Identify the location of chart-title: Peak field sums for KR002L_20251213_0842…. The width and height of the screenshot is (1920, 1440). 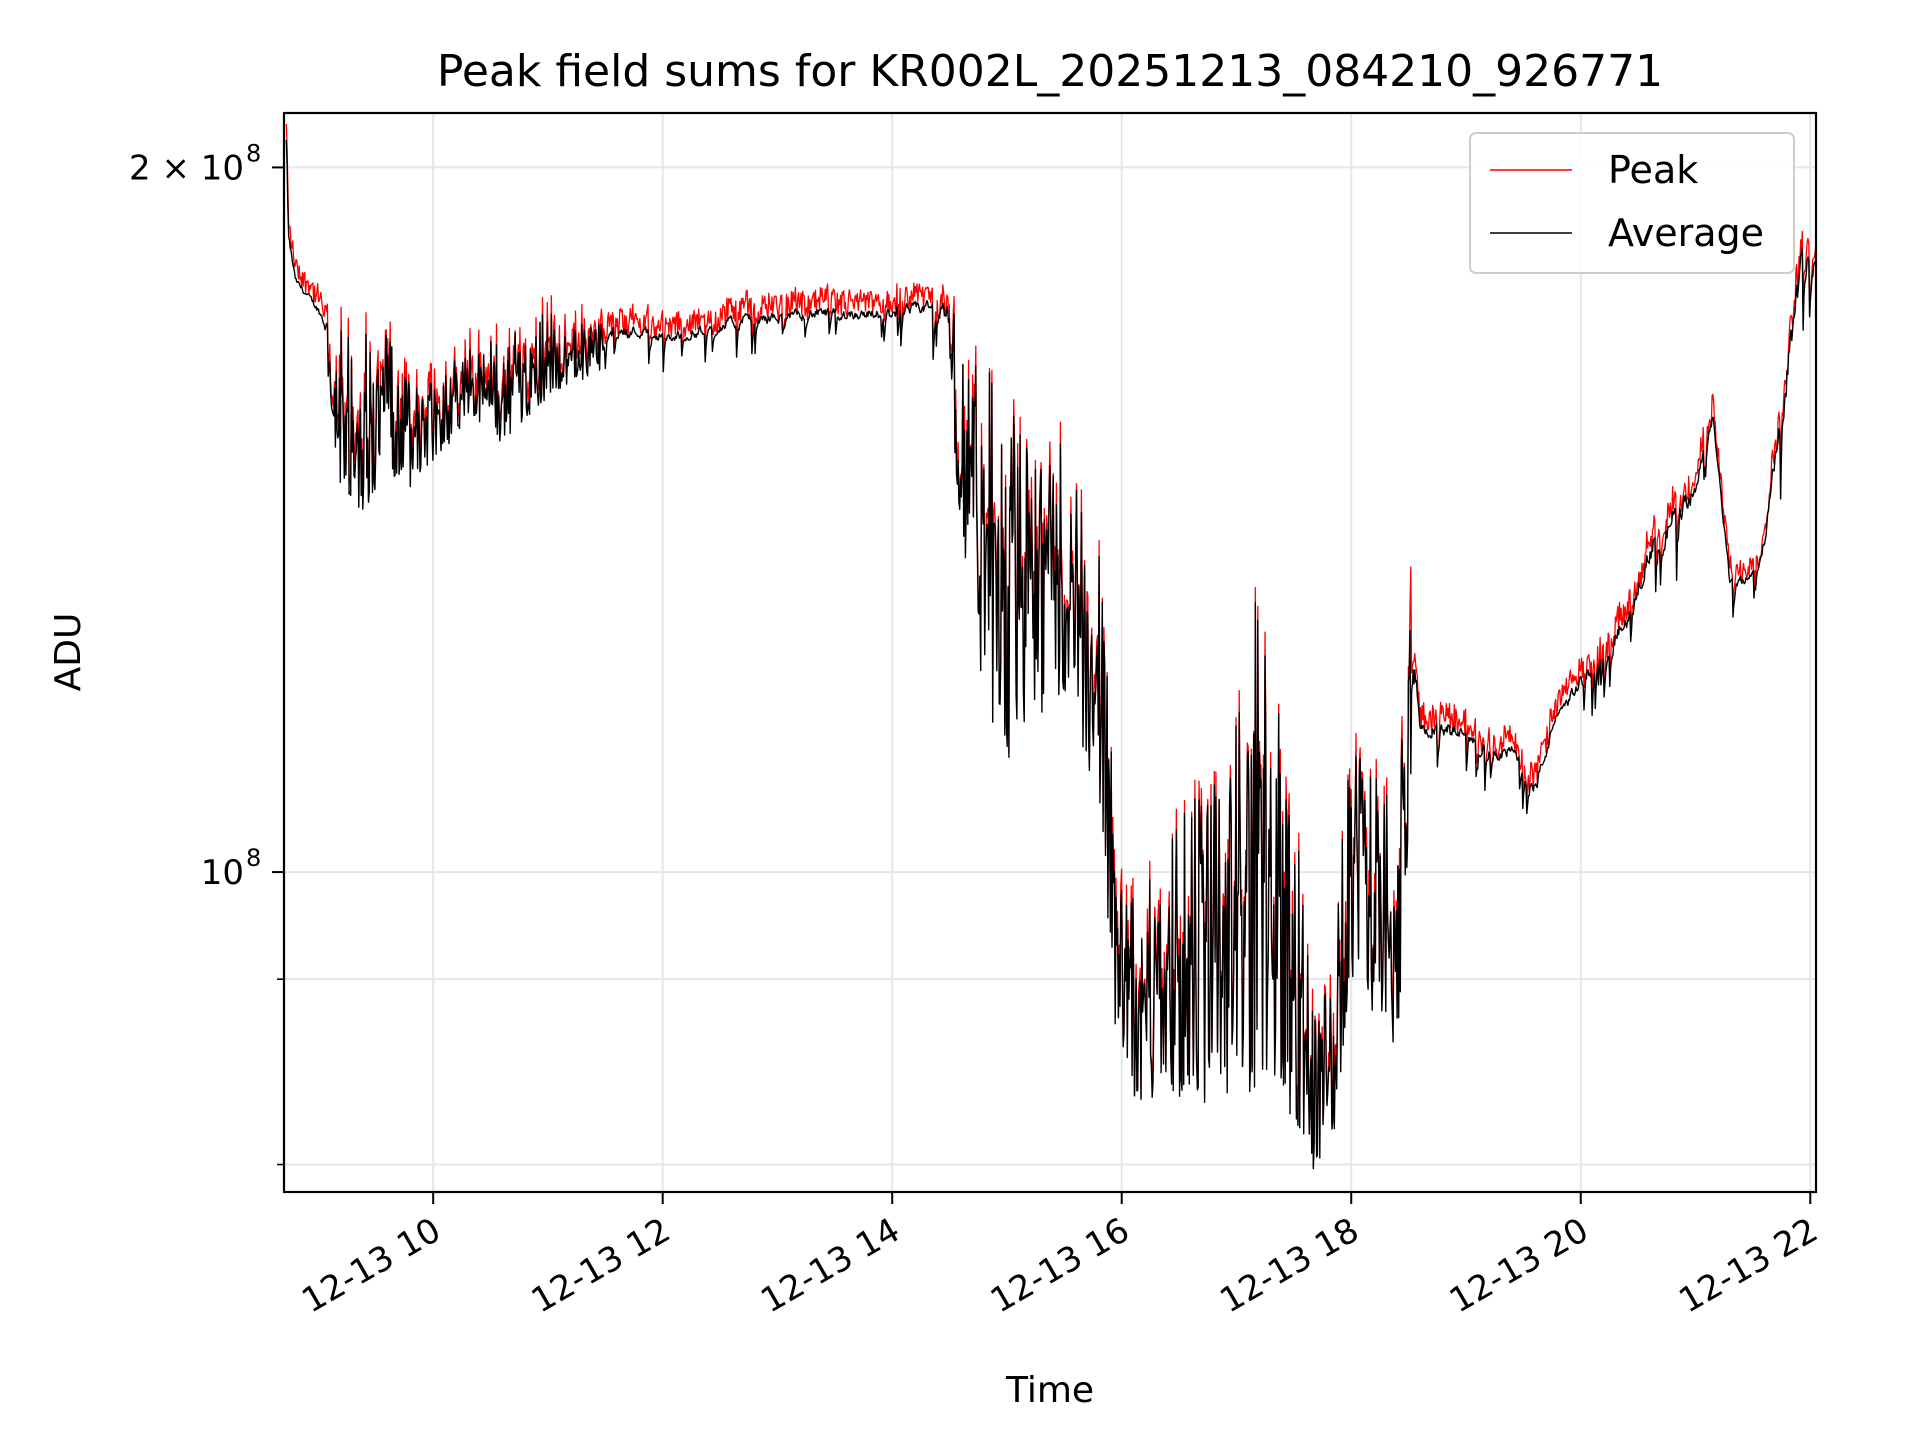
(1050, 71).